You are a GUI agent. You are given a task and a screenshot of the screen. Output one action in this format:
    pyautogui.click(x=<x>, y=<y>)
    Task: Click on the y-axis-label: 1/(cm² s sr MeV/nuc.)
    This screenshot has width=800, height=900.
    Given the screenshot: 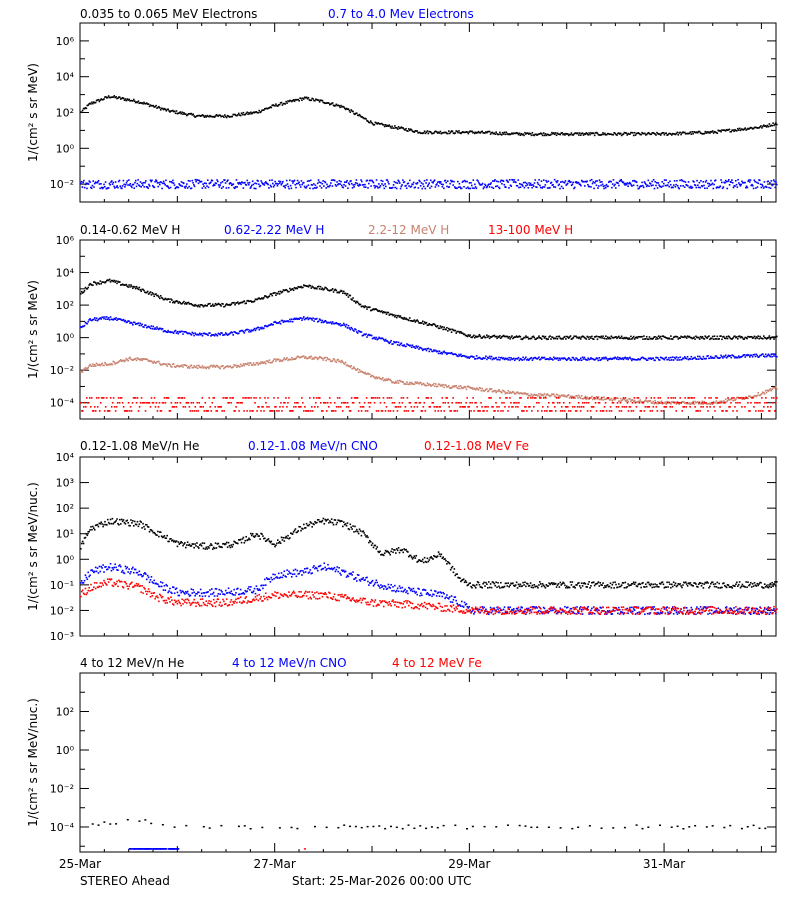 What is the action you would take?
    pyautogui.click(x=33, y=546)
    